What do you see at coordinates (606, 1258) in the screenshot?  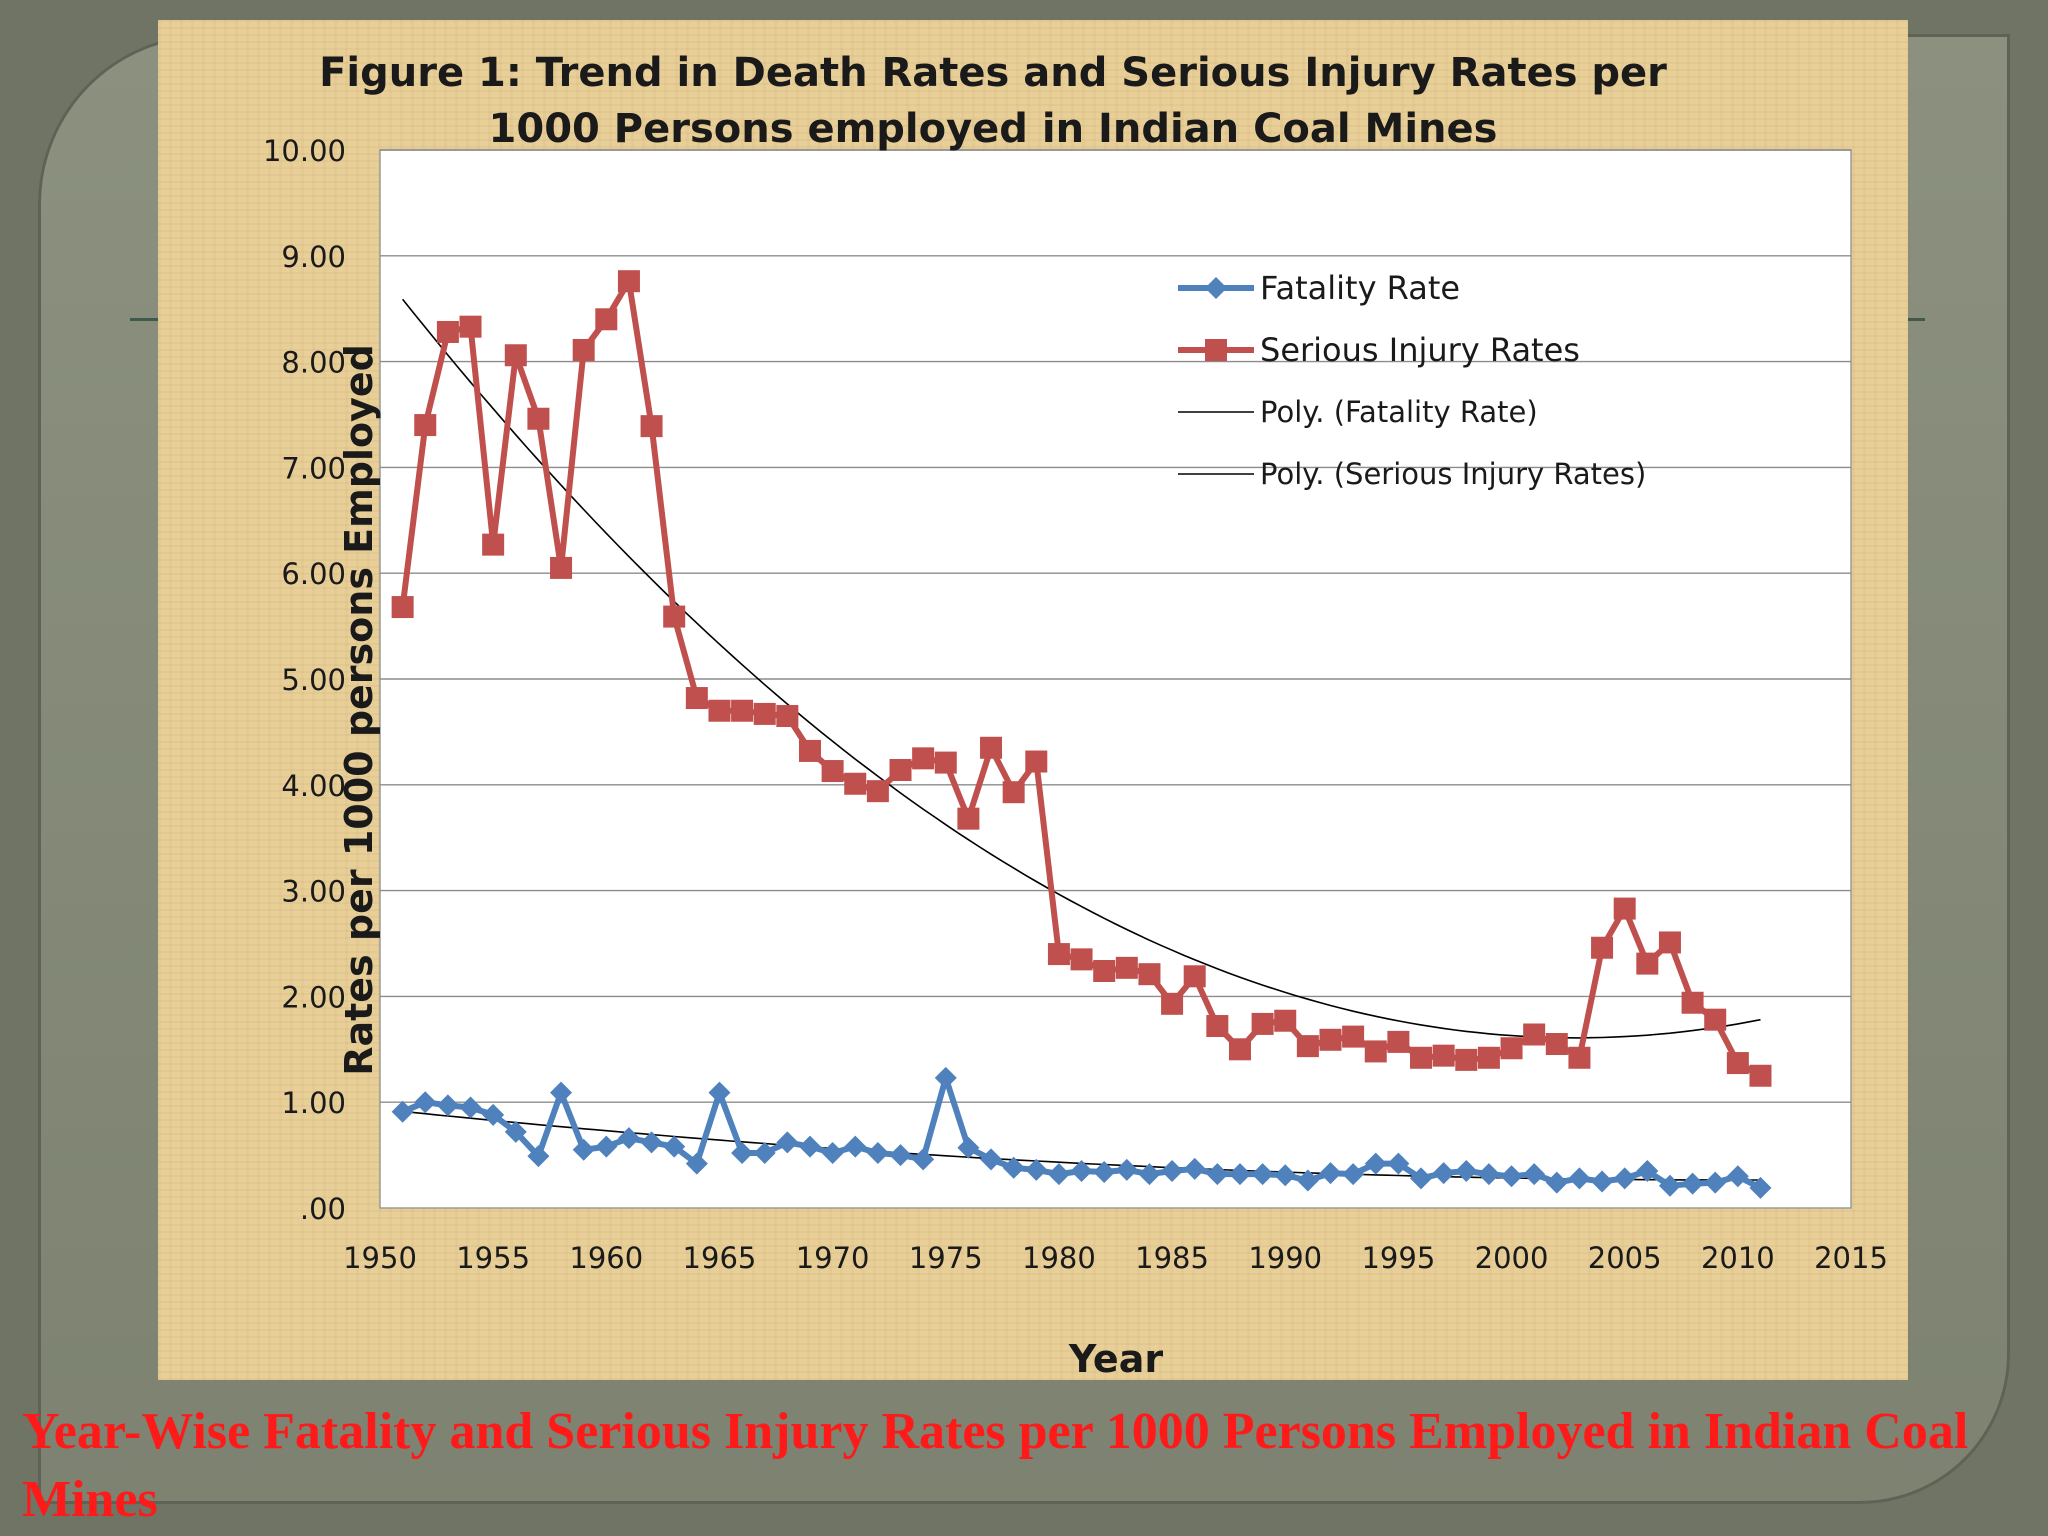 I see `x-tick-label: 1960` at bounding box center [606, 1258].